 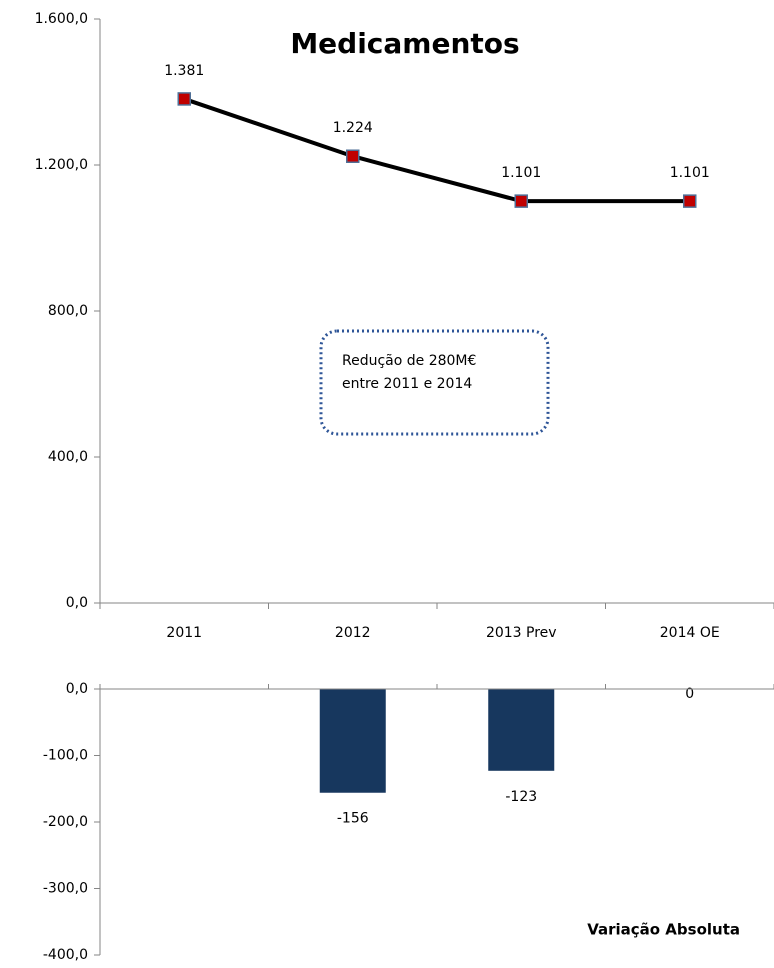 What do you see at coordinates (65, 822) in the screenshot?
I see `y-tick-label: -200,0` at bounding box center [65, 822].